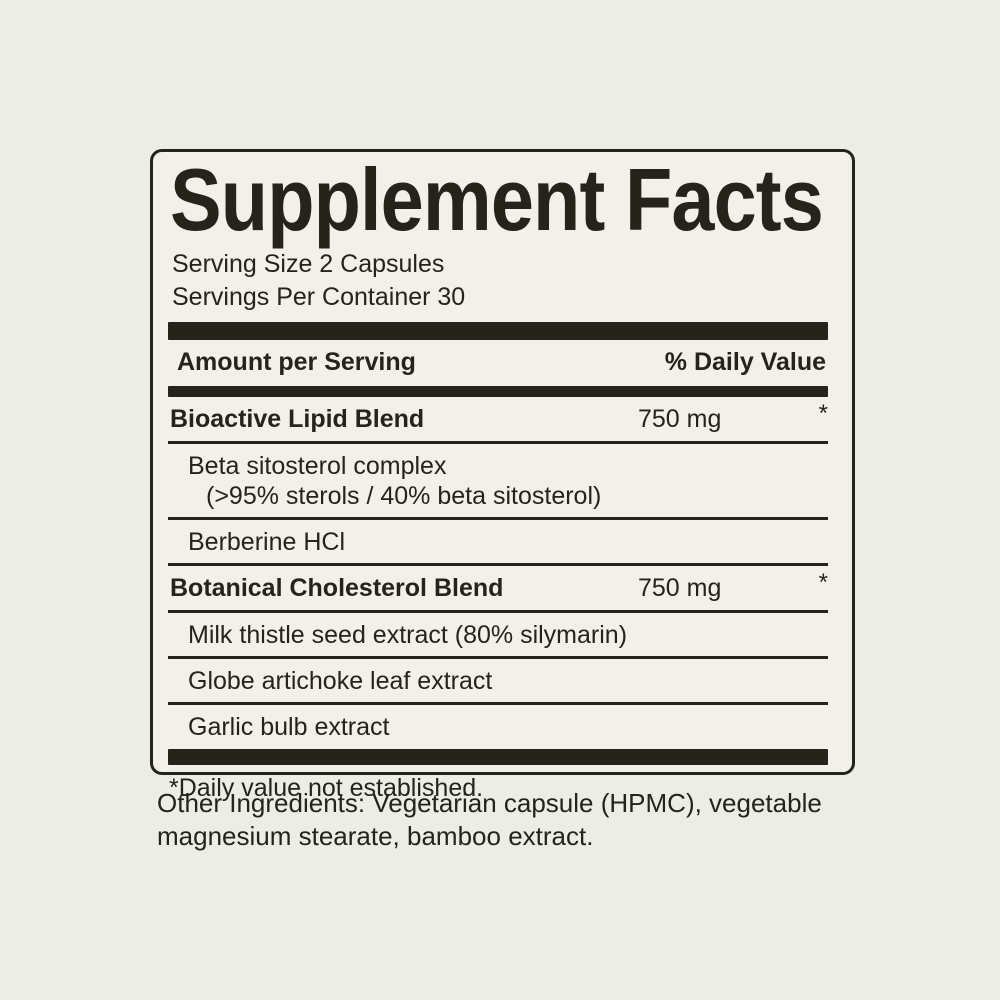  What do you see at coordinates (267, 542) in the screenshot?
I see `ingredient-name: Berberine HCl` at bounding box center [267, 542].